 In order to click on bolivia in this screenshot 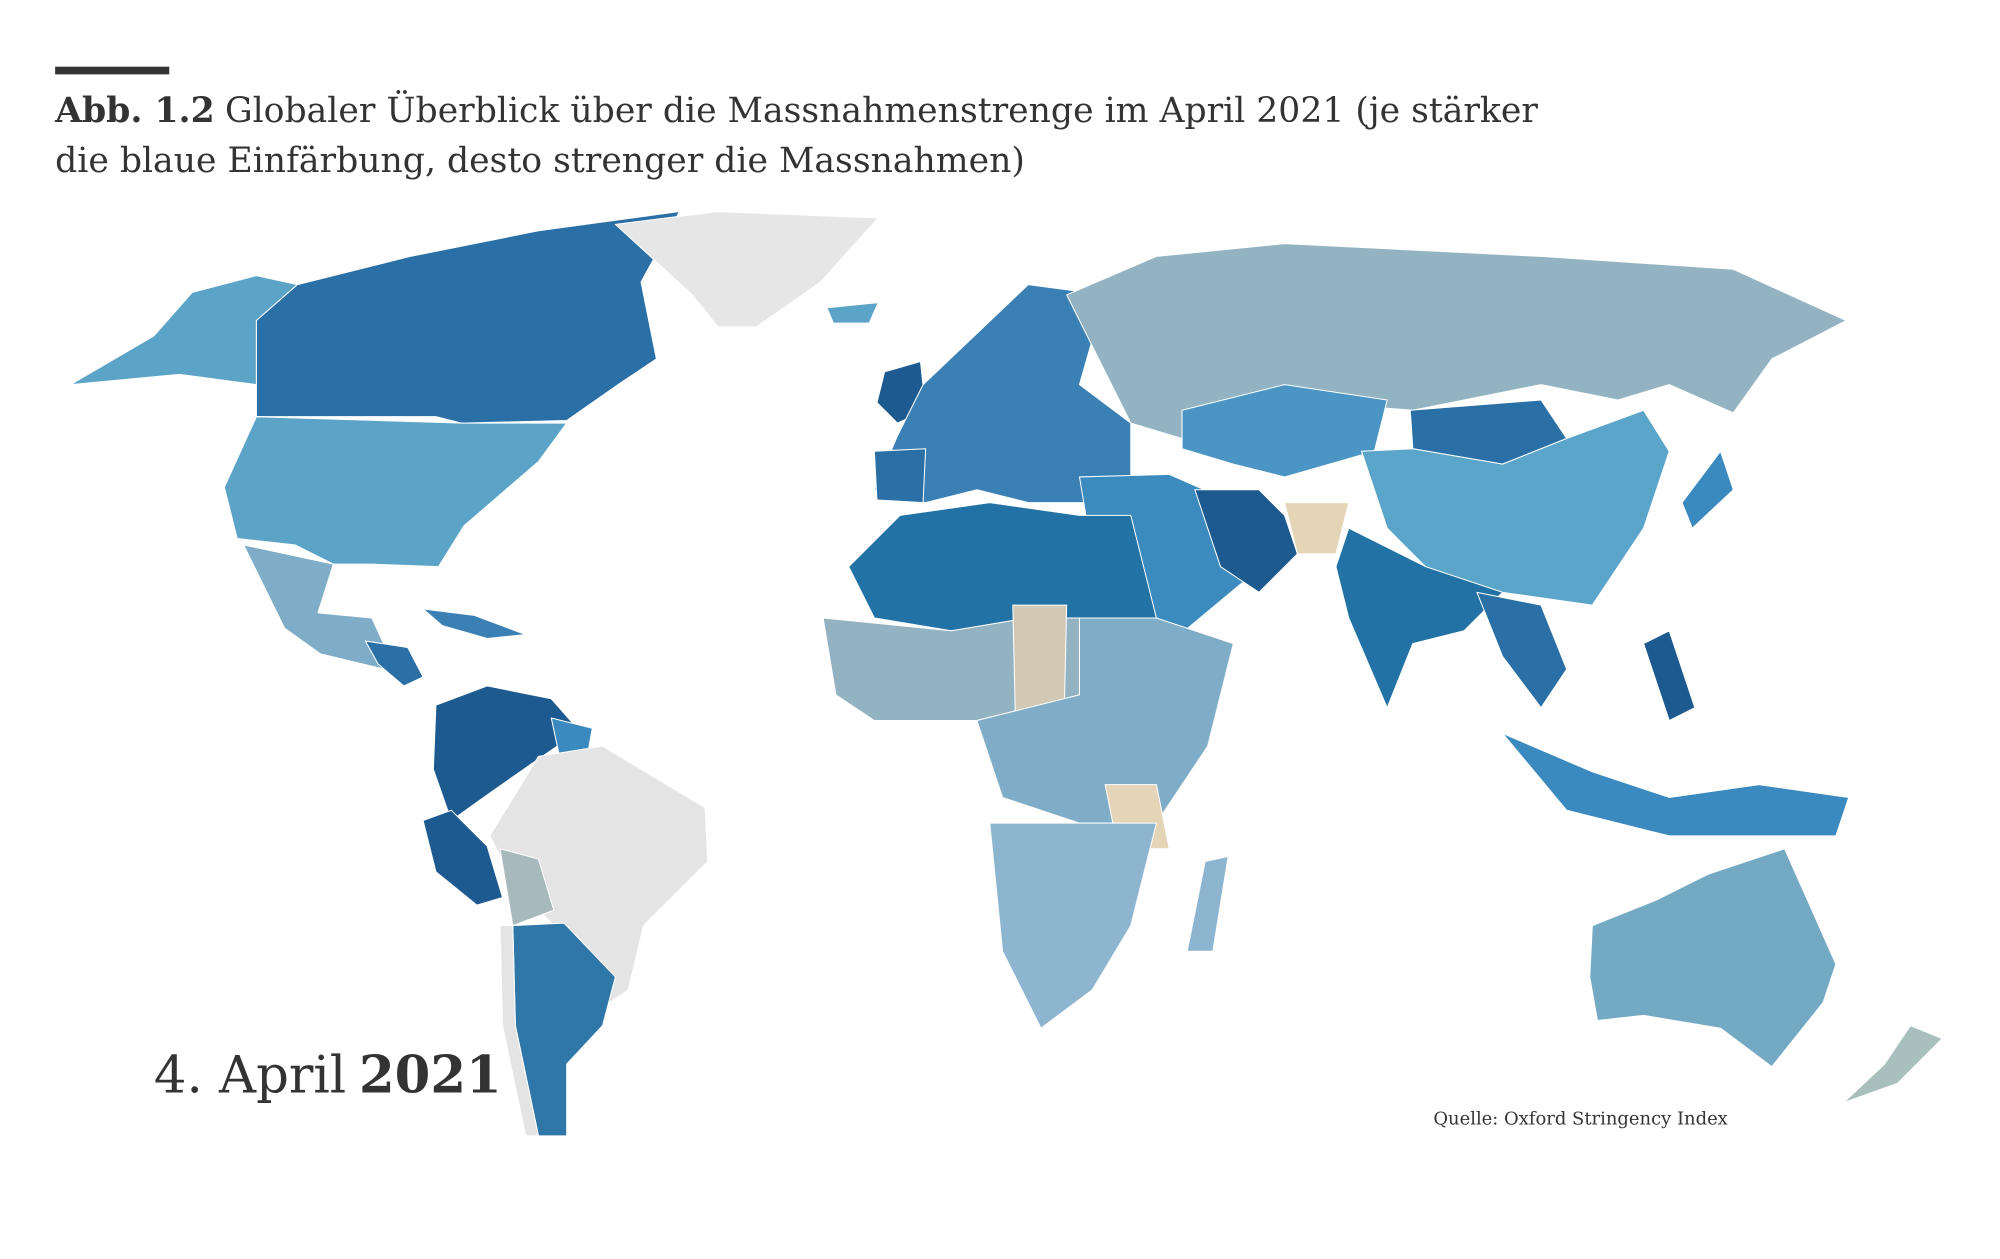, I will do `click(527, 887)`.